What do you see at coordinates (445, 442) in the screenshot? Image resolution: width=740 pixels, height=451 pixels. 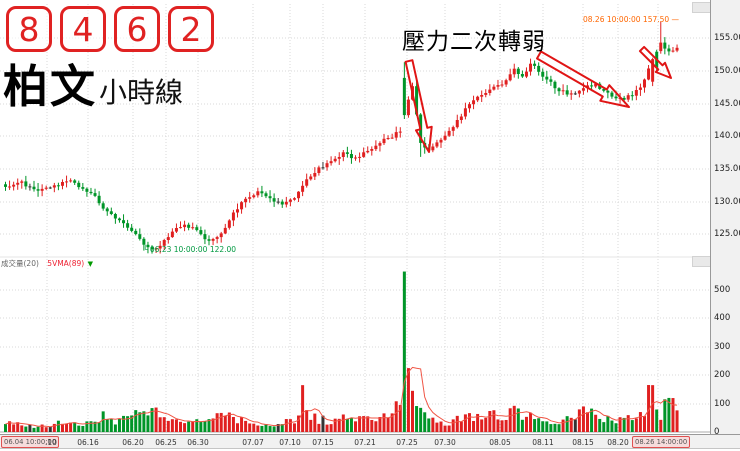 I see `time-axis-label: 07.30` at bounding box center [445, 442].